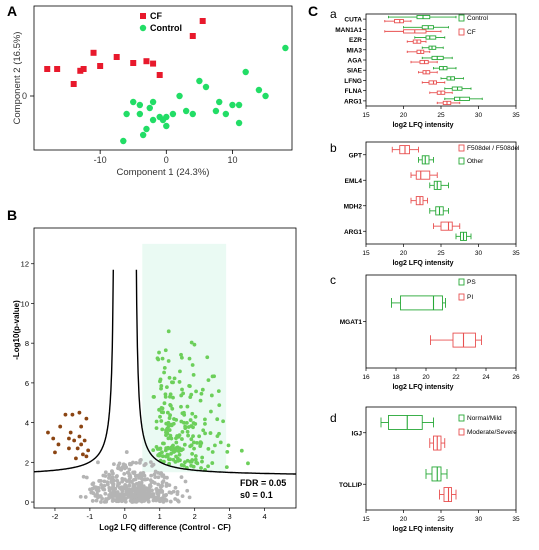 This screenshot has height=550, width=539. Describe the element at coordinates (426, 377) in the screenshot. I see `boxplot-x-tick-label: 20` at that location.